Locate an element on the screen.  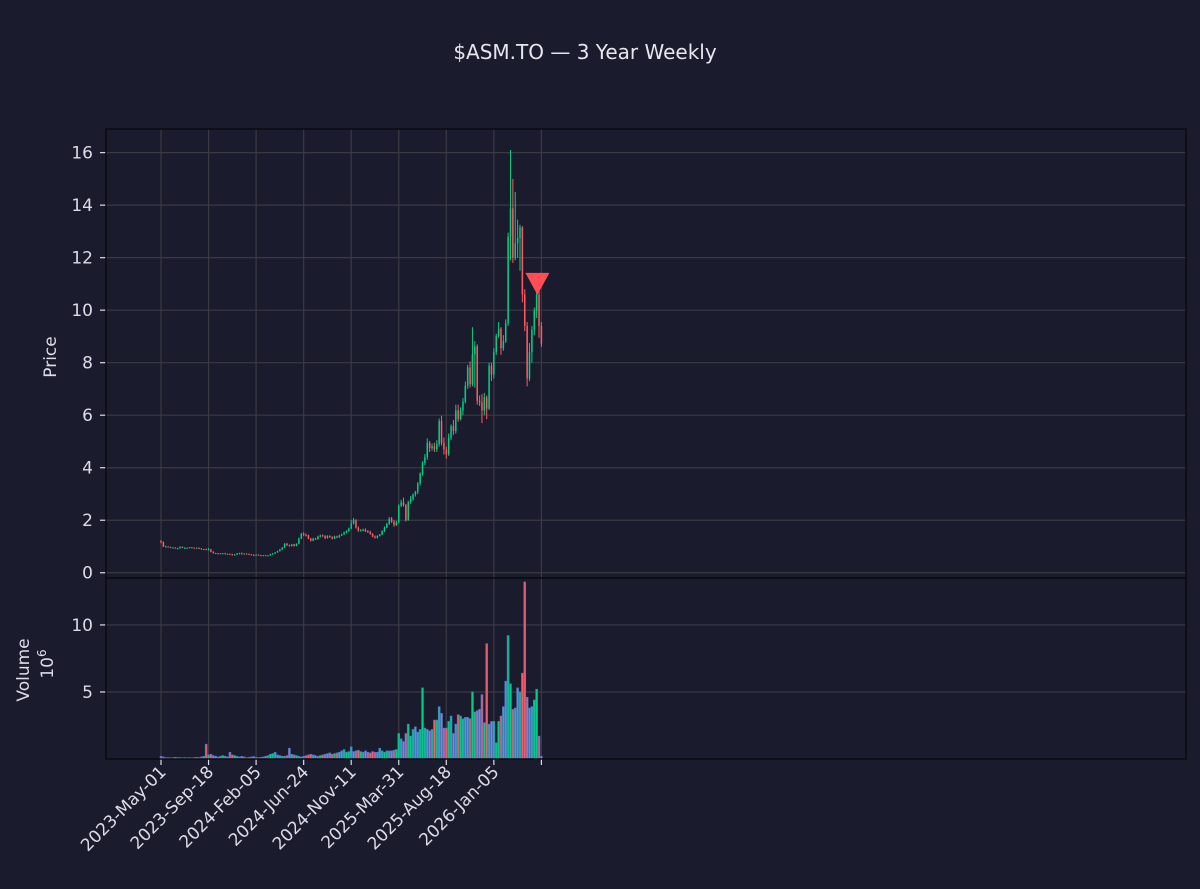
sell-signal-marker is located at coordinates (537, 283).